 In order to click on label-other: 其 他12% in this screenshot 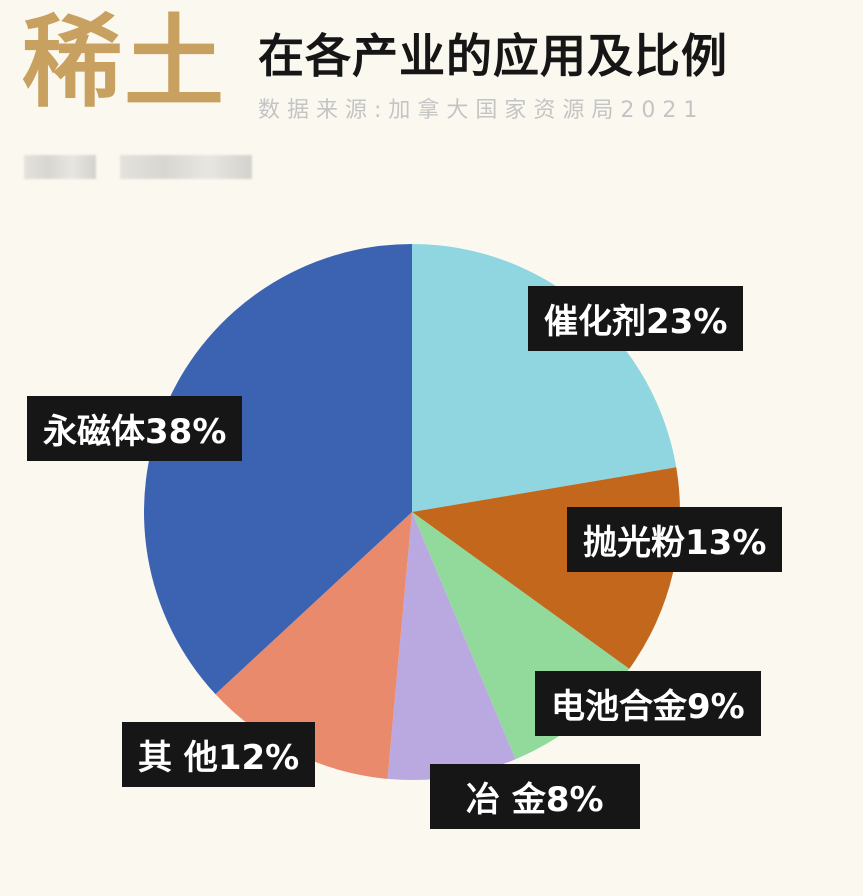, I will do `click(219, 754)`.